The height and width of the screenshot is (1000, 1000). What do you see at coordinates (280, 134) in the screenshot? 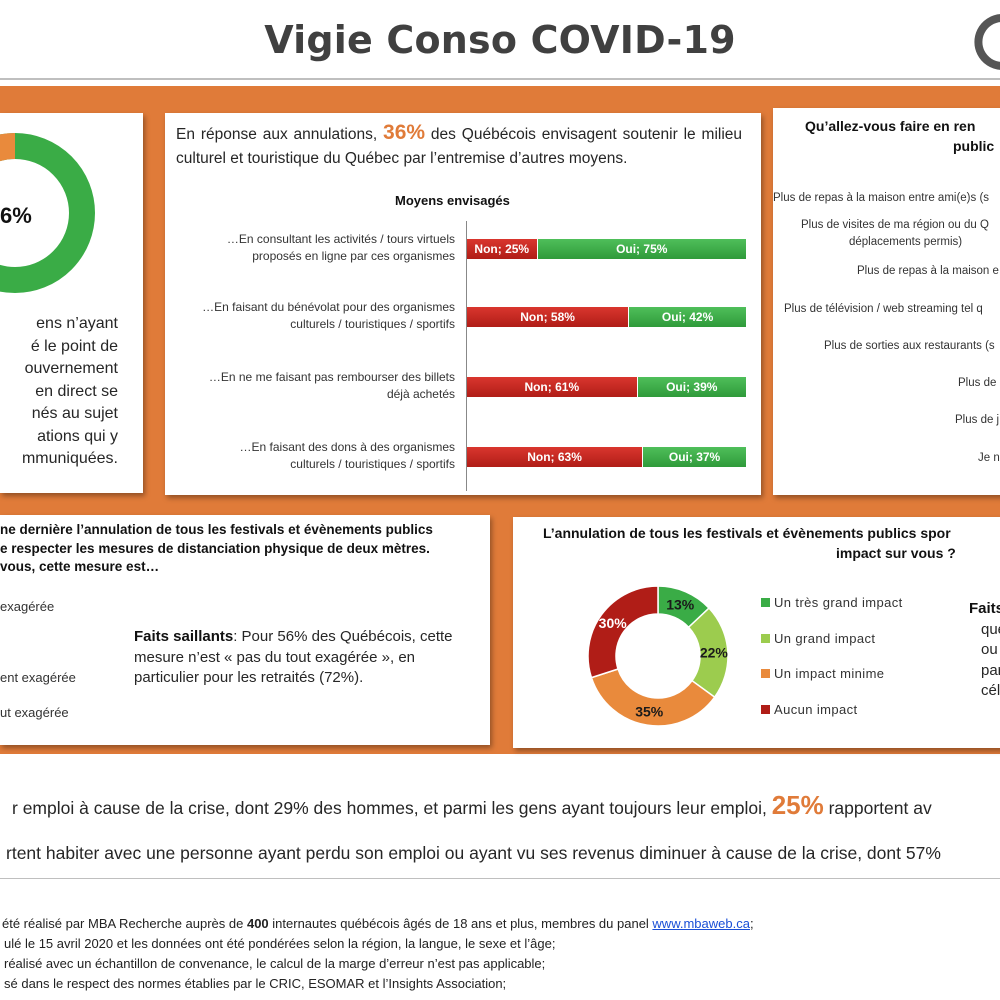
I see `intro-text: En réponse aux annulations,` at bounding box center [280, 134].